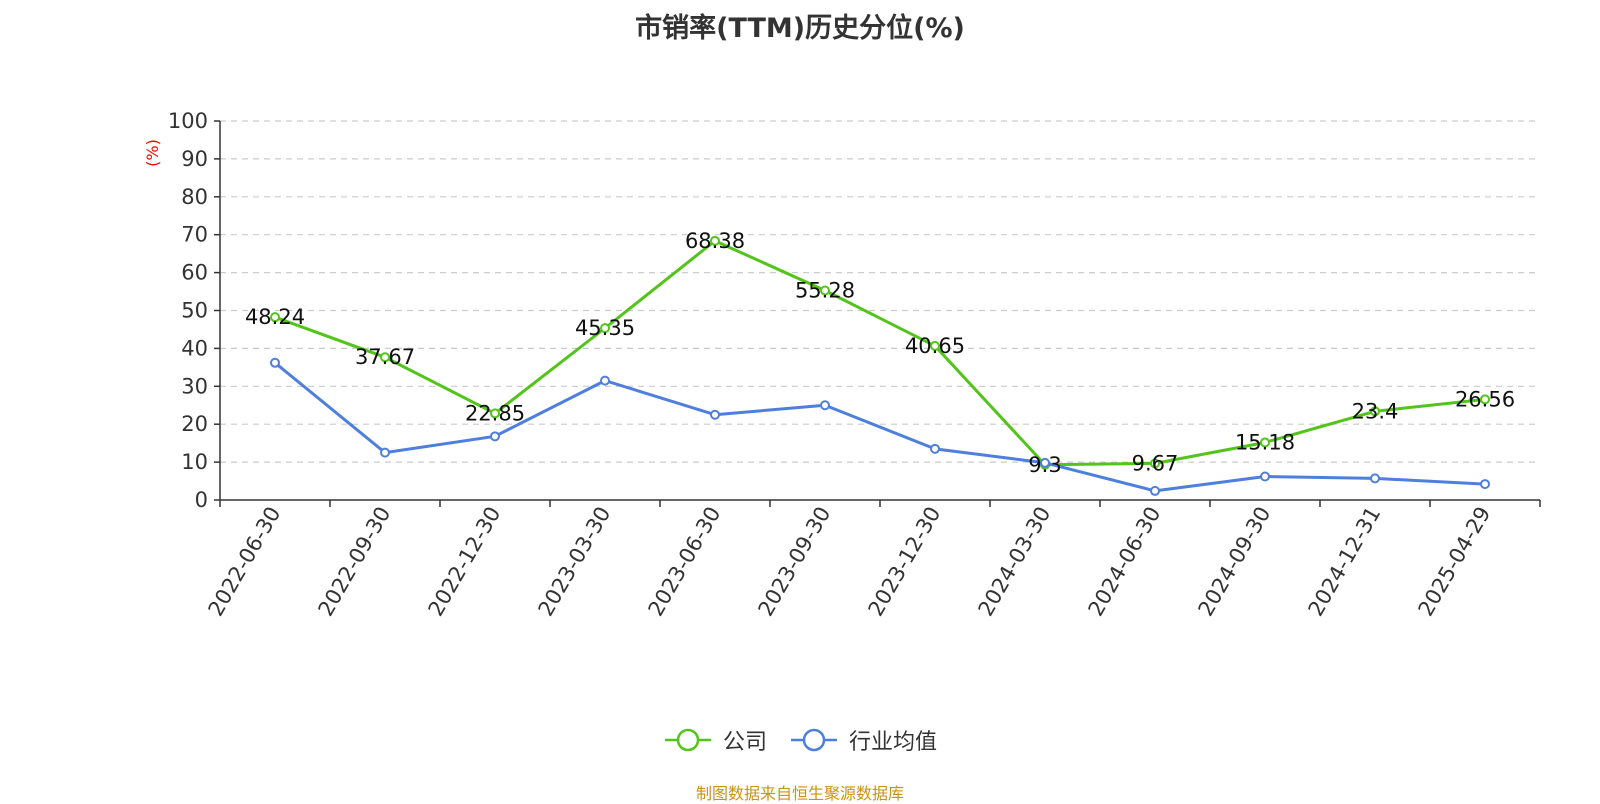 Image resolution: width=1600 pixels, height=804 pixels. What do you see at coordinates (194, 235) in the screenshot?
I see `y-tick-label: 70` at bounding box center [194, 235].